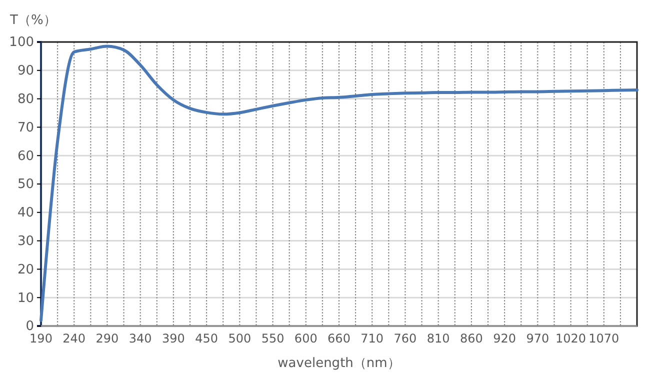 The width and height of the screenshot is (655, 379). What do you see at coordinates (140, 339) in the screenshot?
I see `x-tick-label: 340` at bounding box center [140, 339].